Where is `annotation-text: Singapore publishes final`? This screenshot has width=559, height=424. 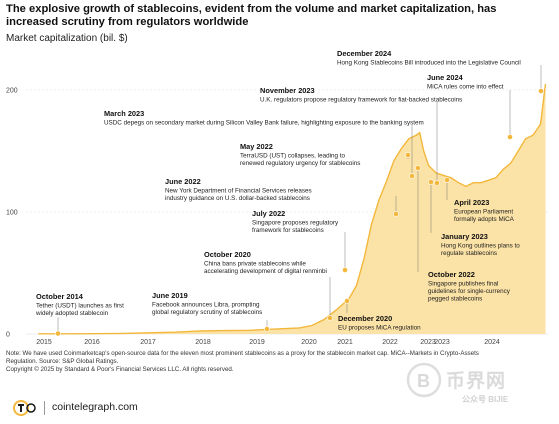
annotation-text: Singapore publishes final is located at coordinates (463, 284).